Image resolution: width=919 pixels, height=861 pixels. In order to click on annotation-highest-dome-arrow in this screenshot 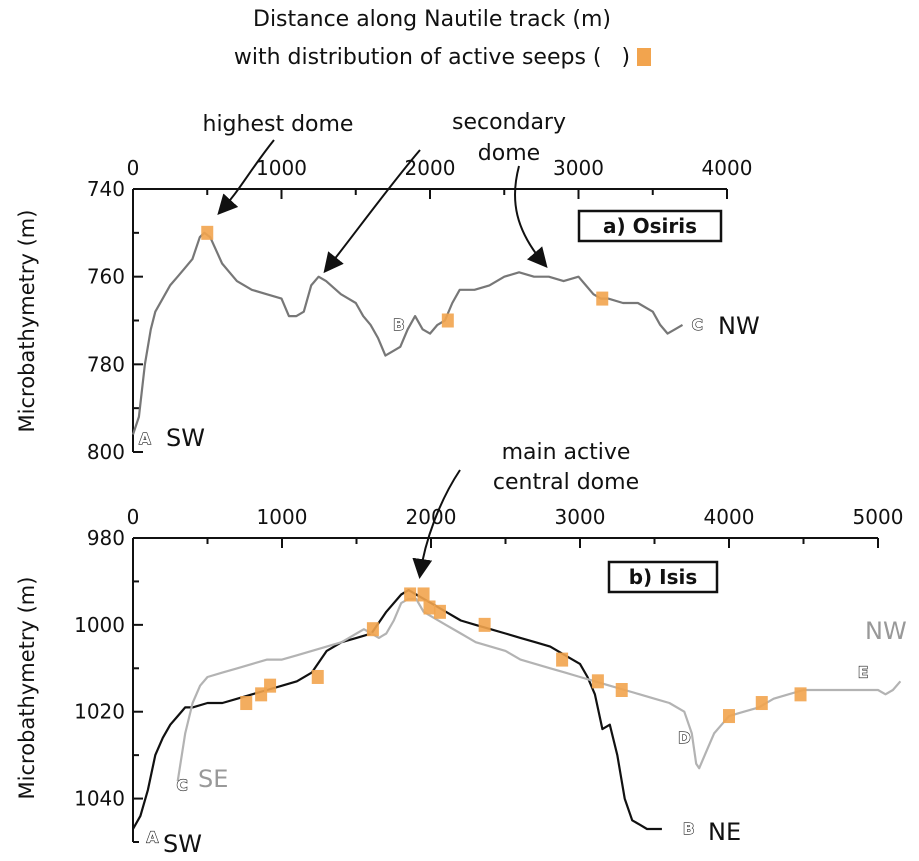, I will do `click(246, 177)`.